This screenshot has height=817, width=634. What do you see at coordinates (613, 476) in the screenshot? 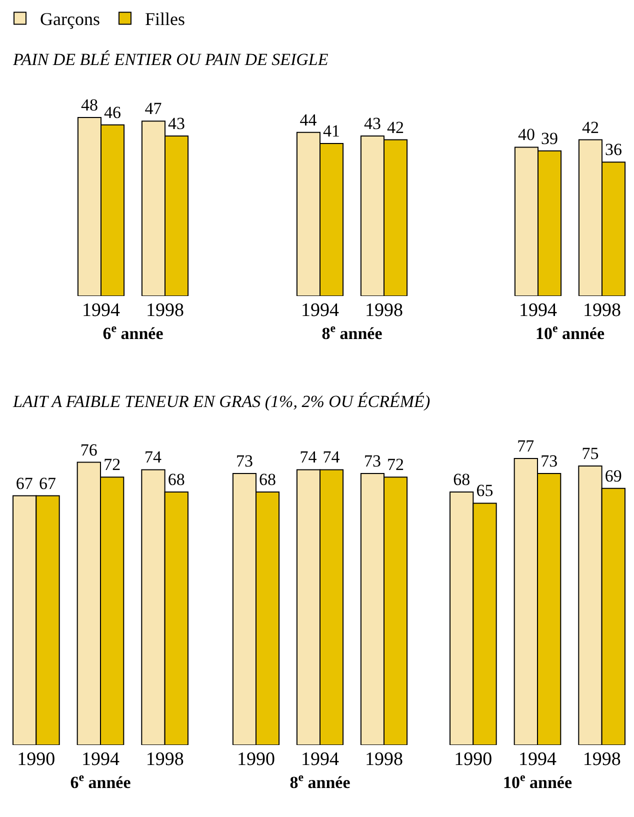
I see `data-label: 69` at bounding box center [613, 476].